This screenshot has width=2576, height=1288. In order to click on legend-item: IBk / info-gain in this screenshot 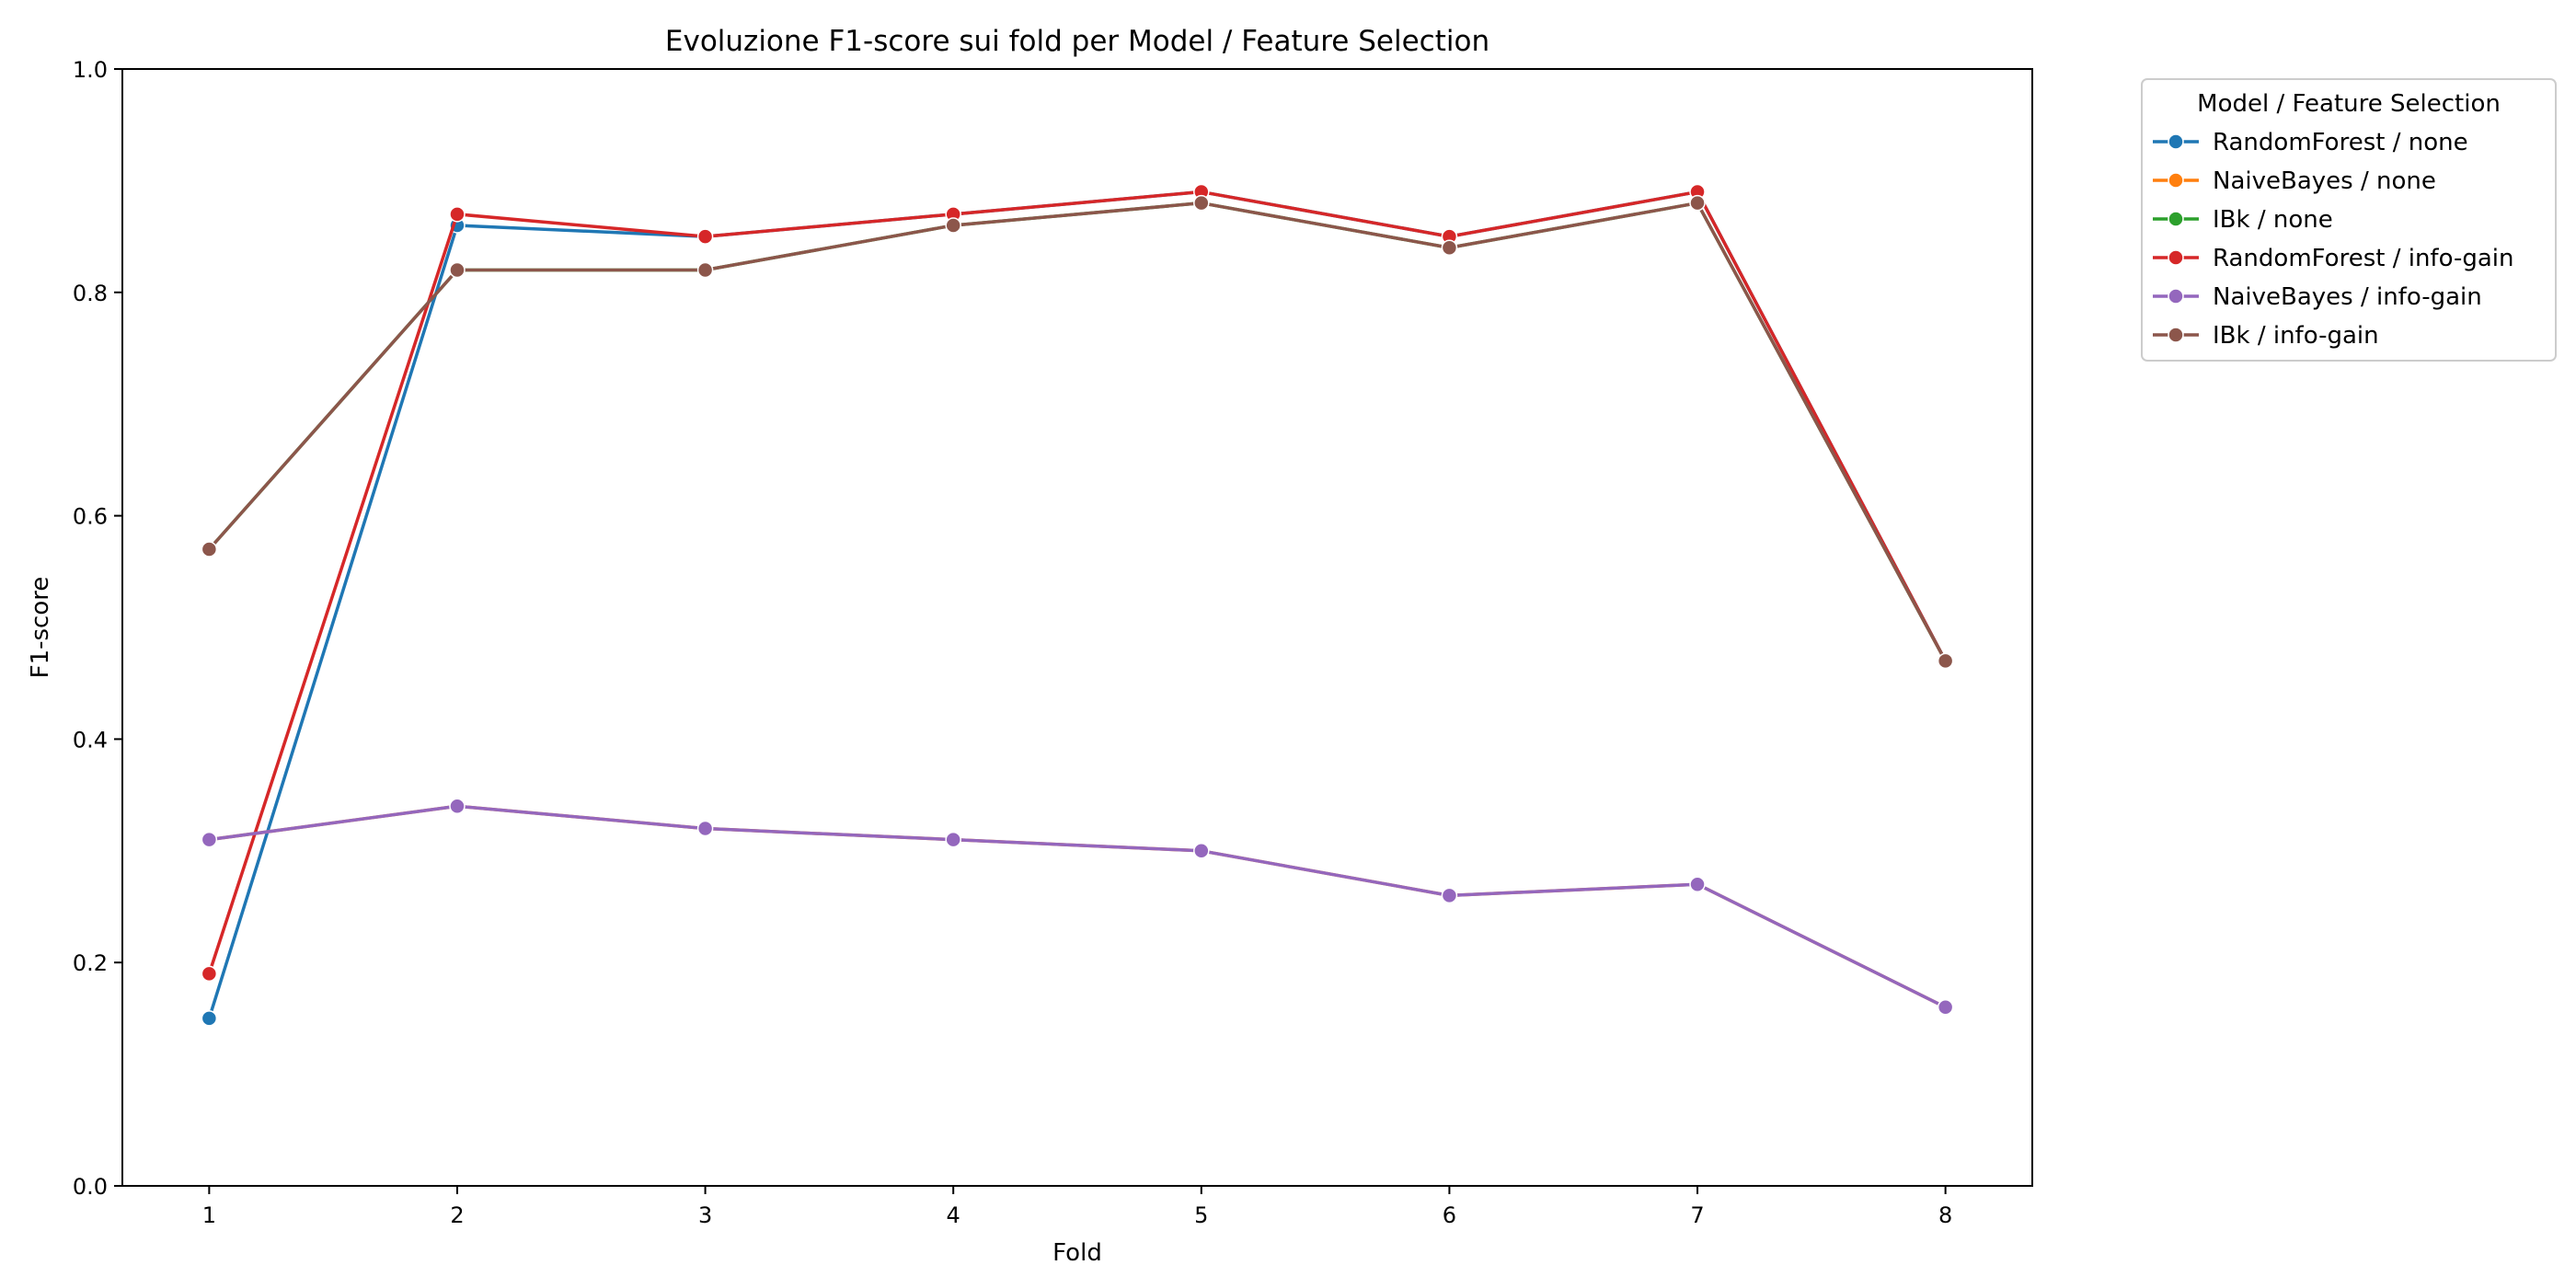, I will do `click(2266, 336)`.